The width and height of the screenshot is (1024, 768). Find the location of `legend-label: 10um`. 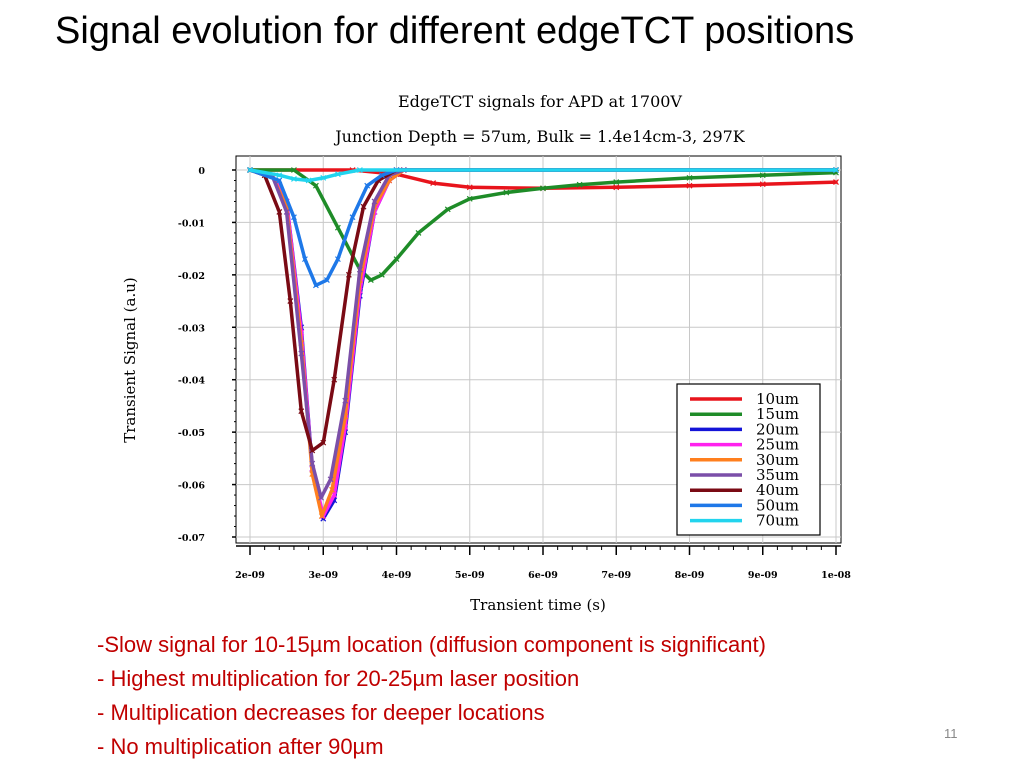

legend-label: 10um is located at coordinates (777, 399).